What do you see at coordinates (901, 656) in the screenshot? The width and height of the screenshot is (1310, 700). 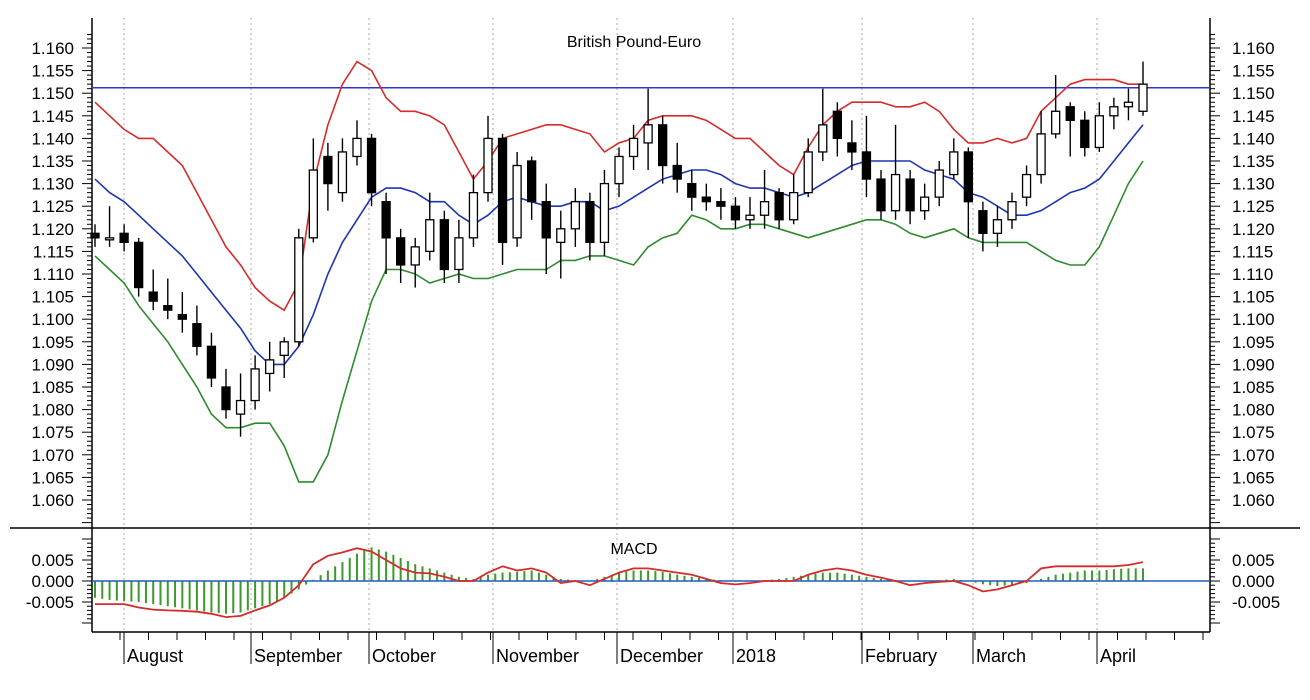 I see `x-month-label: February` at bounding box center [901, 656].